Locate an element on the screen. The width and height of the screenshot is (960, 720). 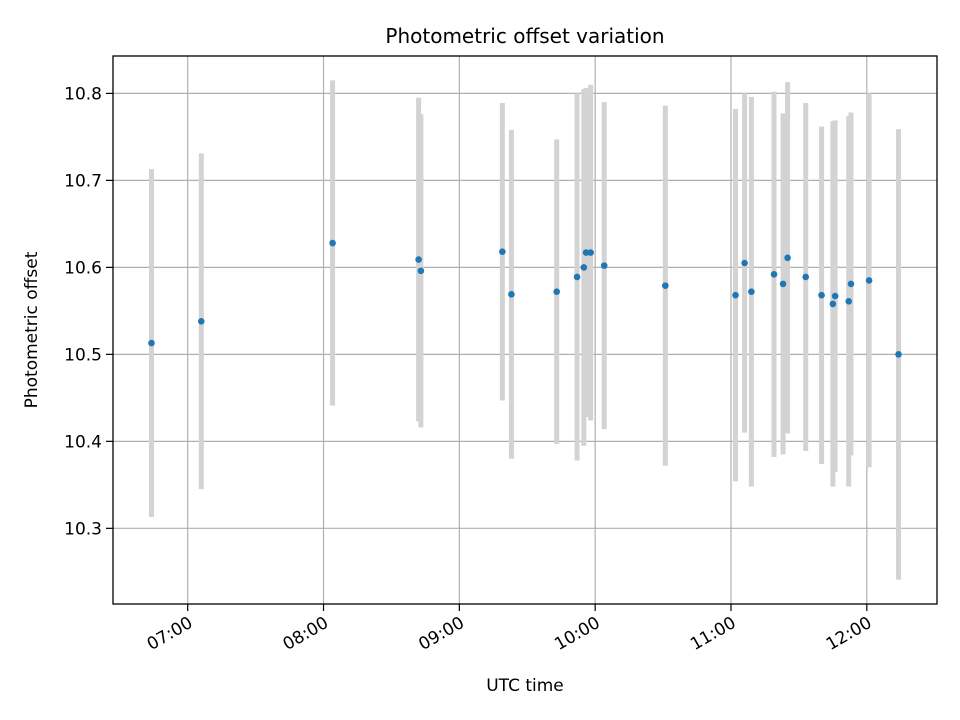
data-points is located at coordinates (525, 298).